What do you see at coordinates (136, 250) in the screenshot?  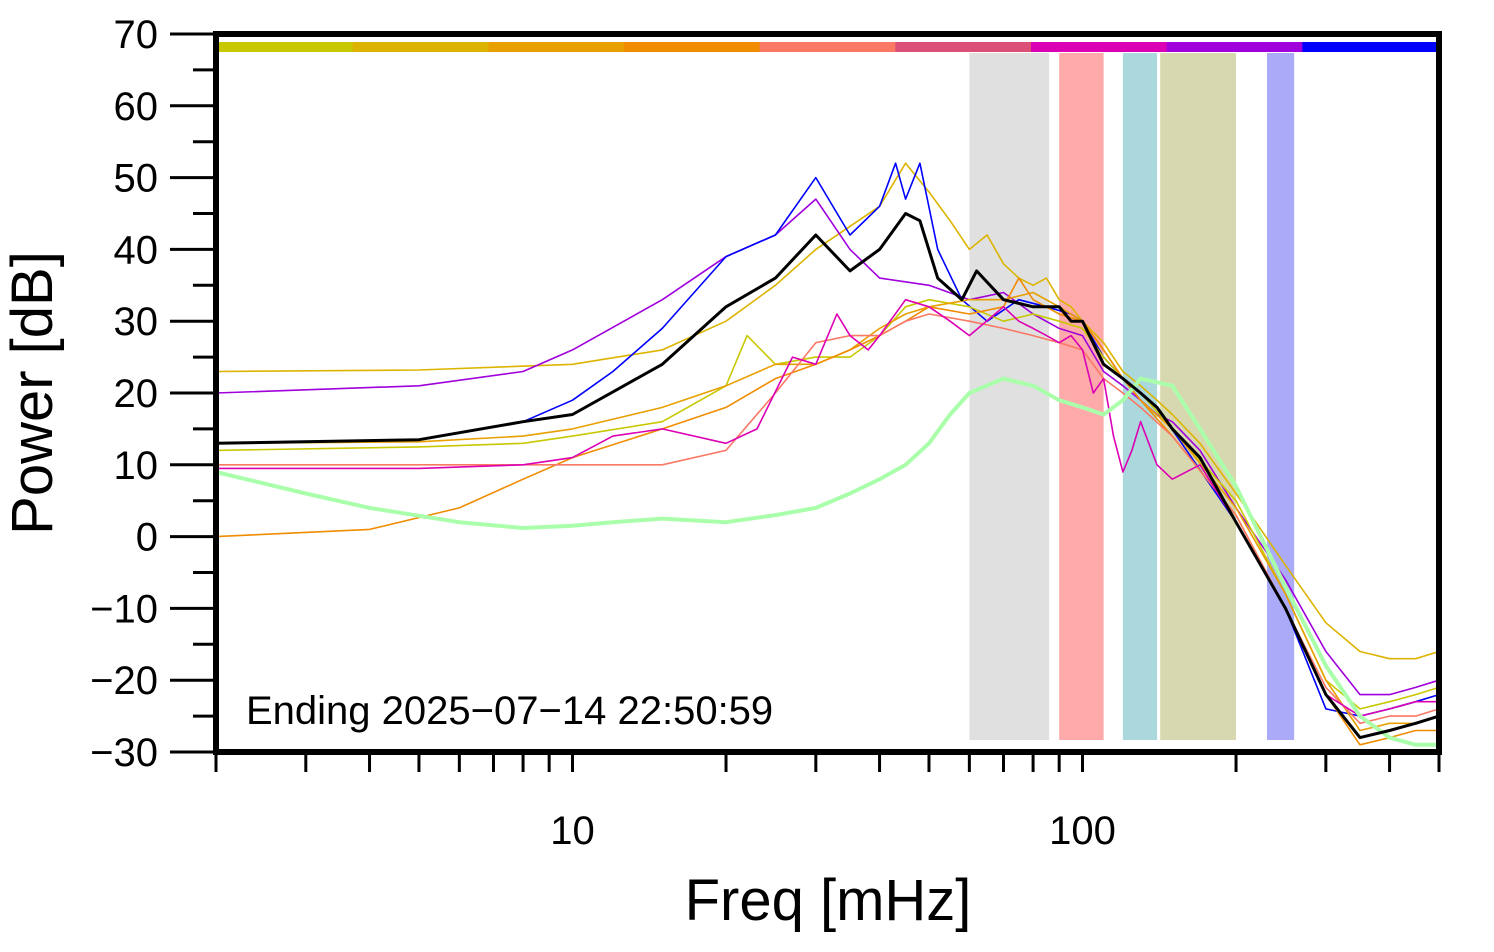 I see `y-tick-label: 40` at bounding box center [136, 250].